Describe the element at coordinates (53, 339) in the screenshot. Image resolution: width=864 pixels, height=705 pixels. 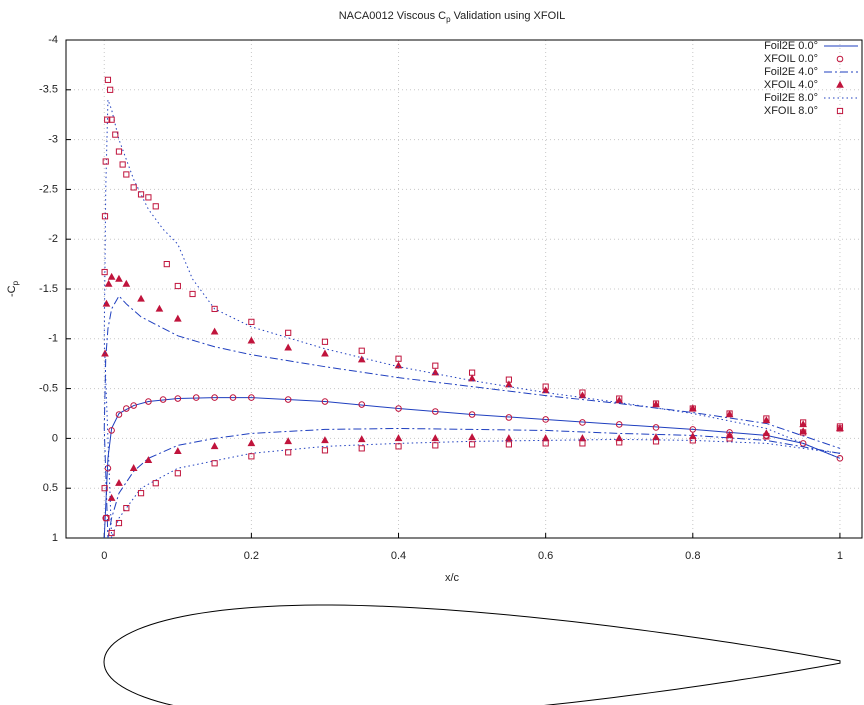
I see `y-tick-label: -1` at that location.